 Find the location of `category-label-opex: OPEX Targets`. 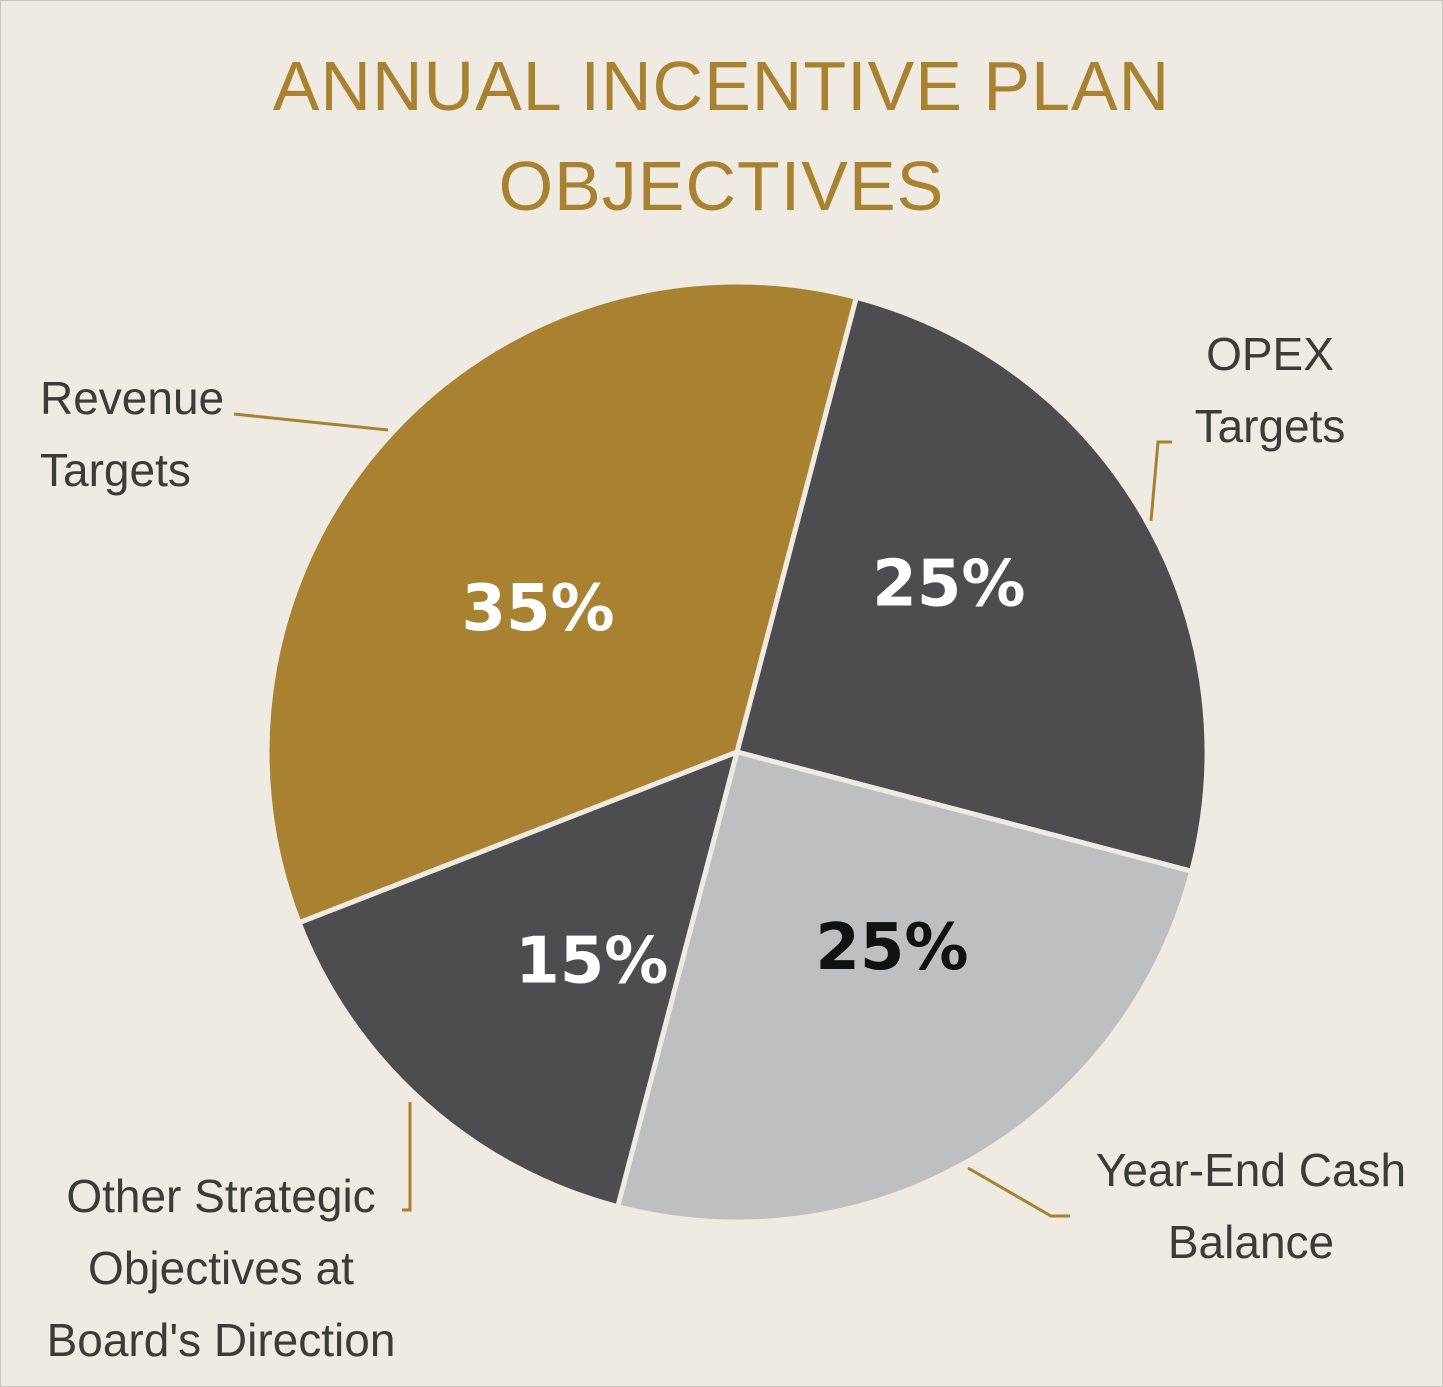

category-label-opex: OPEX Targets is located at coordinates (1270, 390).